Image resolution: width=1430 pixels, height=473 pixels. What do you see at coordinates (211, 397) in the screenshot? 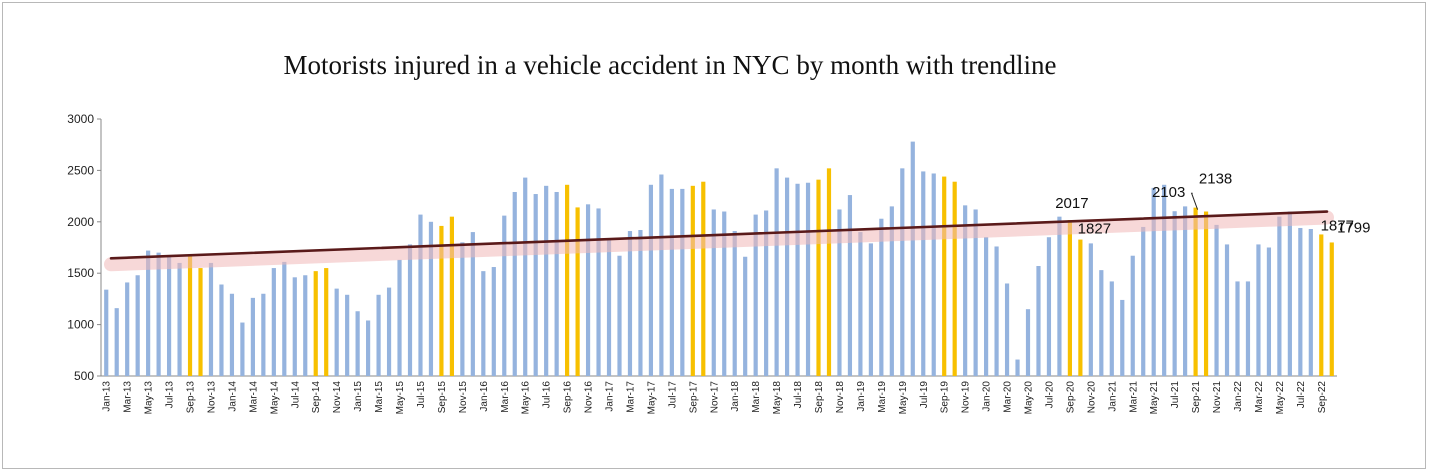
I see `x-tick-label: Nov-13` at bounding box center [211, 397].